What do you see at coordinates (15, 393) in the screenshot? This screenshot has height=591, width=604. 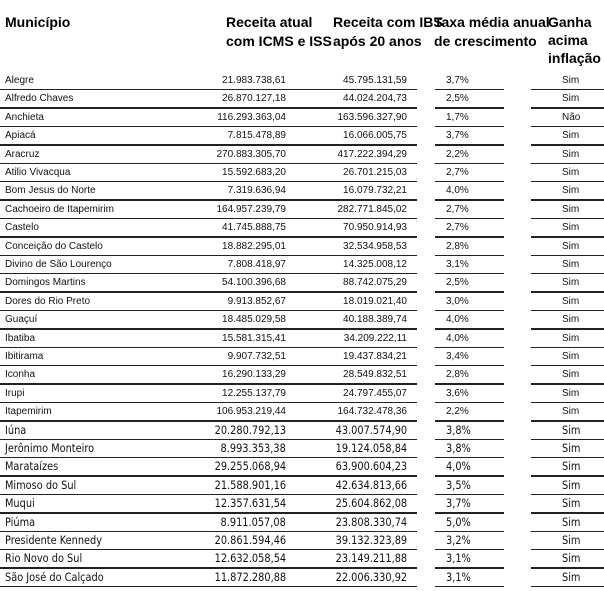 I see `municipio-cell: Irupi` at bounding box center [15, 393].